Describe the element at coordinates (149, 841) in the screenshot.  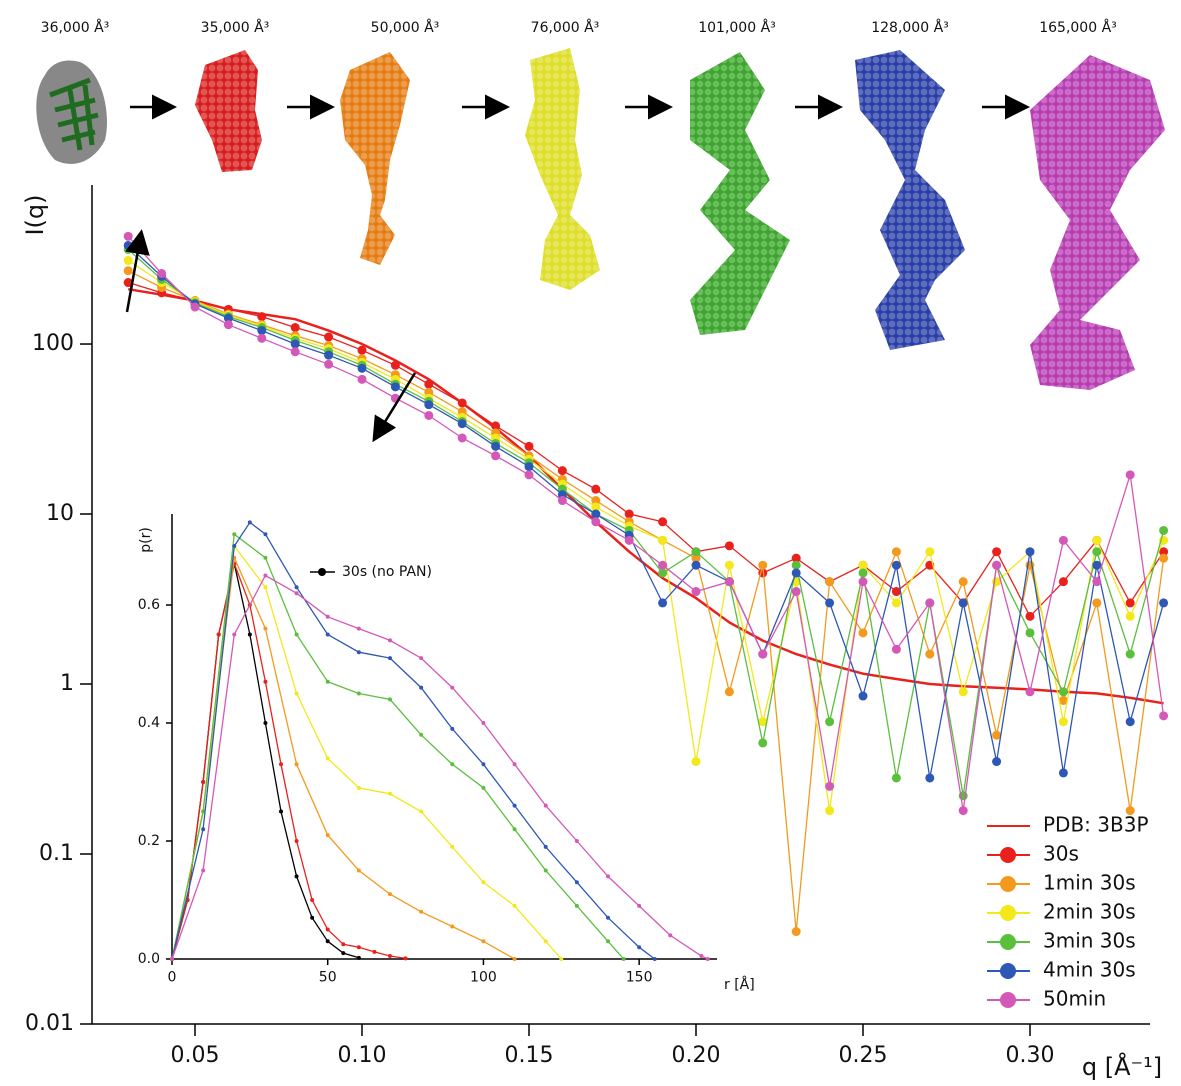
I see `y-tick-label: 0.2` at that location.